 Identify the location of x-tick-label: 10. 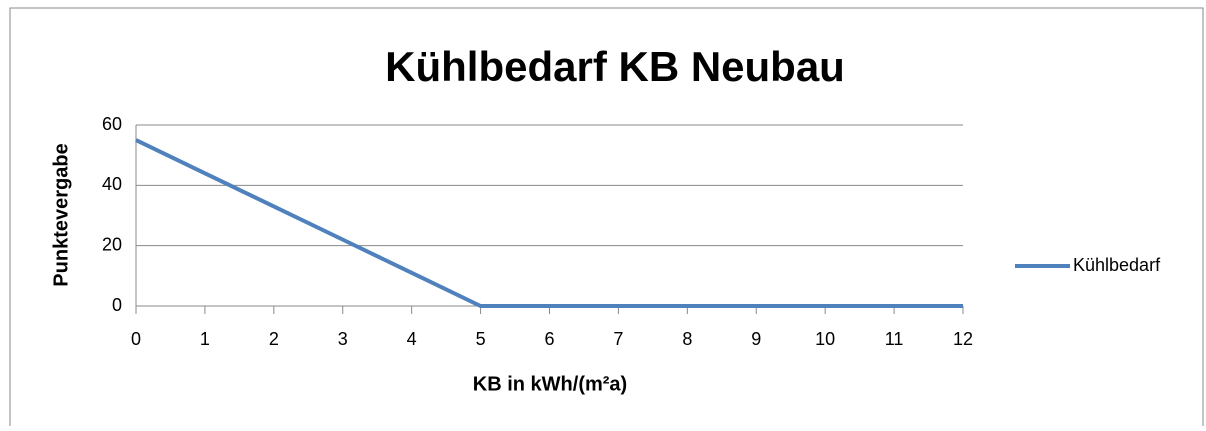
(825, 339).